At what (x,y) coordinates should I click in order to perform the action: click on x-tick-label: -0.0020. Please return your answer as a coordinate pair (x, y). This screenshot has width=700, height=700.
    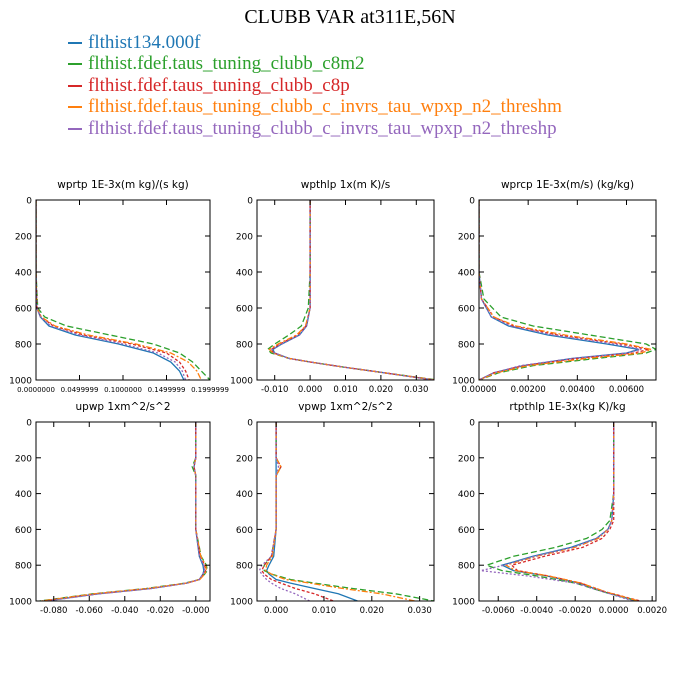
    Looking at the image, I should click on (575, 611).